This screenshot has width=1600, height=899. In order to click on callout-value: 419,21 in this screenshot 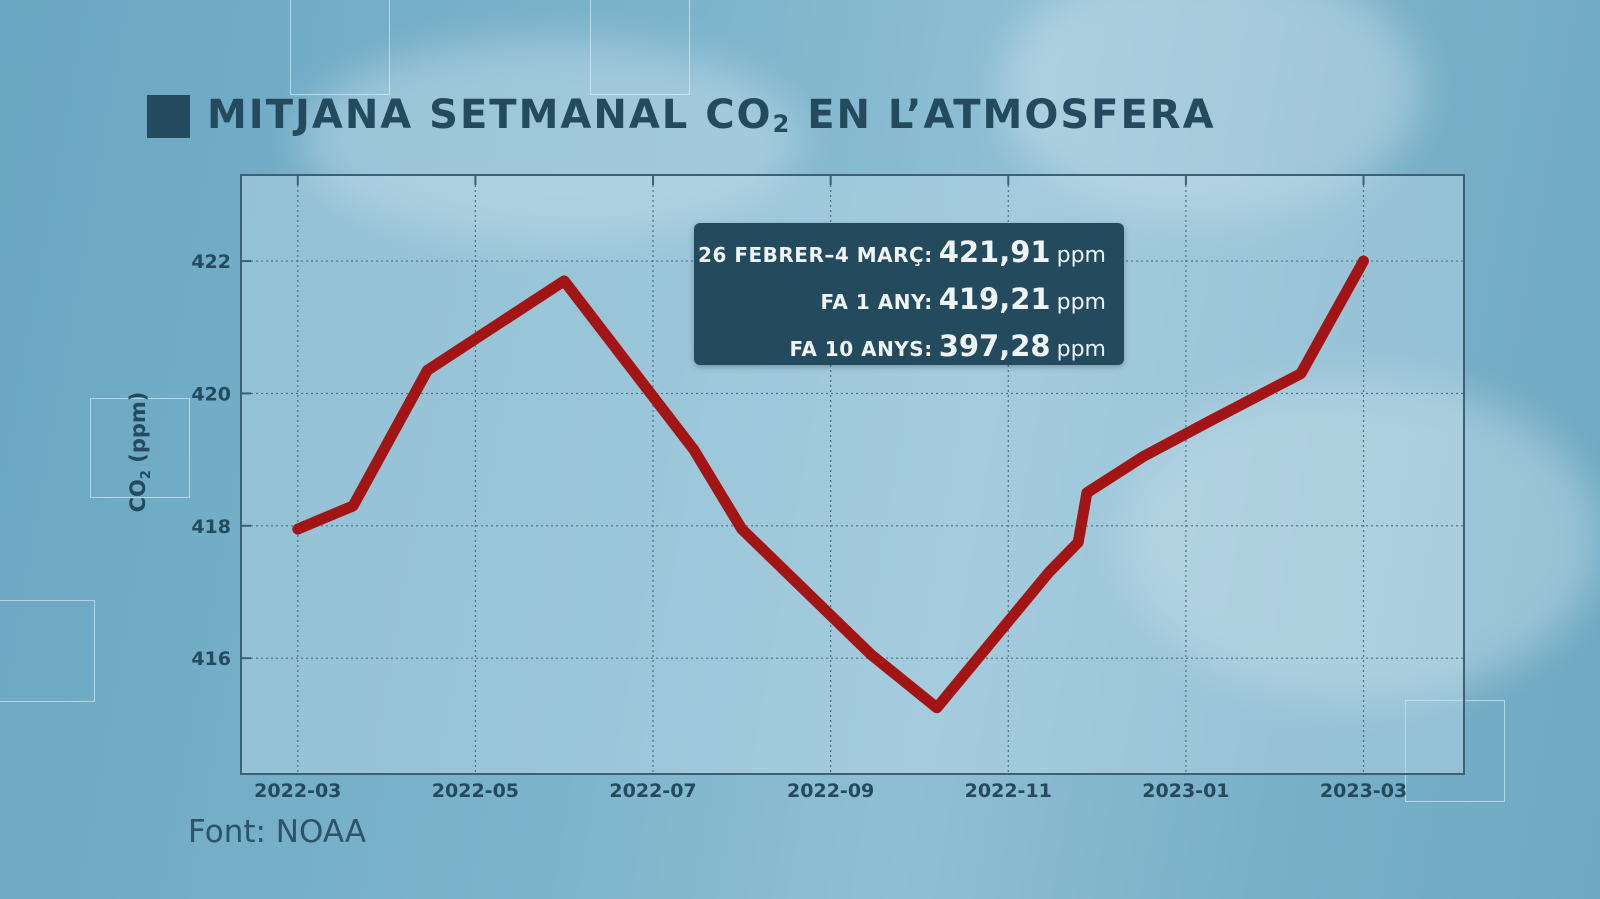, I will do `click(994, 299)`.